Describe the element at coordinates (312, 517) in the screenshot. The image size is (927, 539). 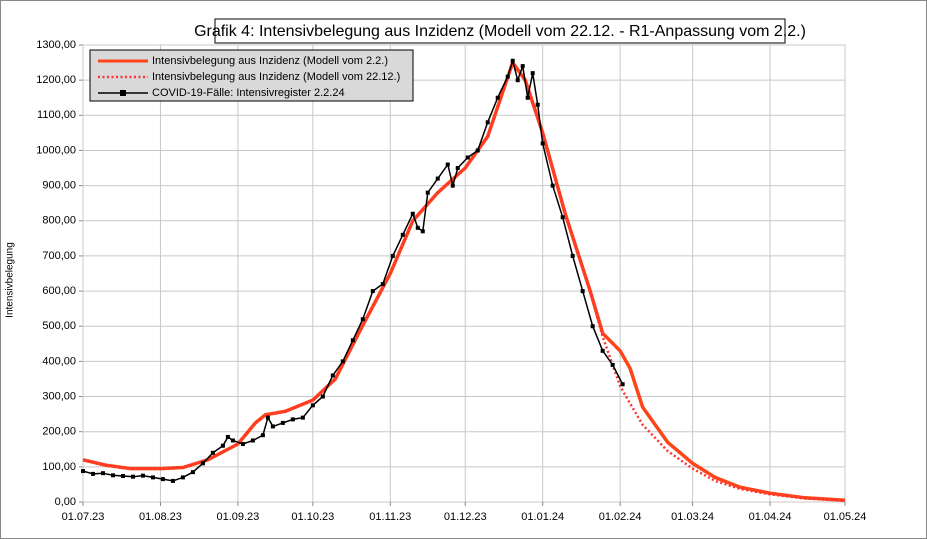
I see `x-tick-label: 01.10.23` at that location.